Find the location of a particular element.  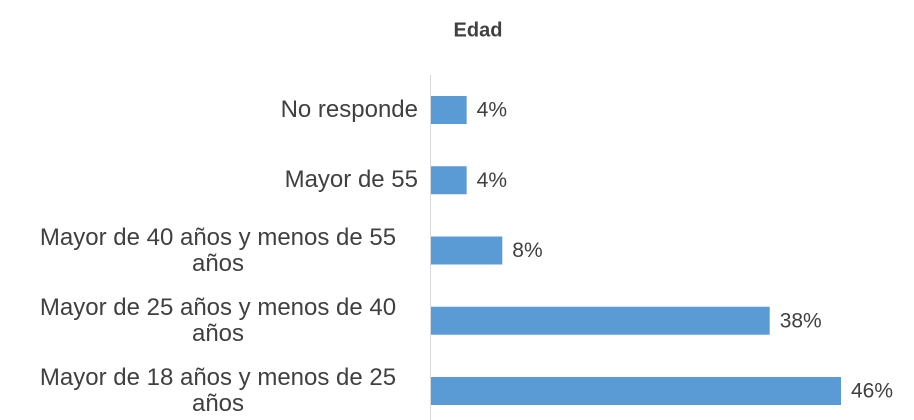

category-label: Mayor de 18 años y menos de 25 años is located at coordinates (218, 390).